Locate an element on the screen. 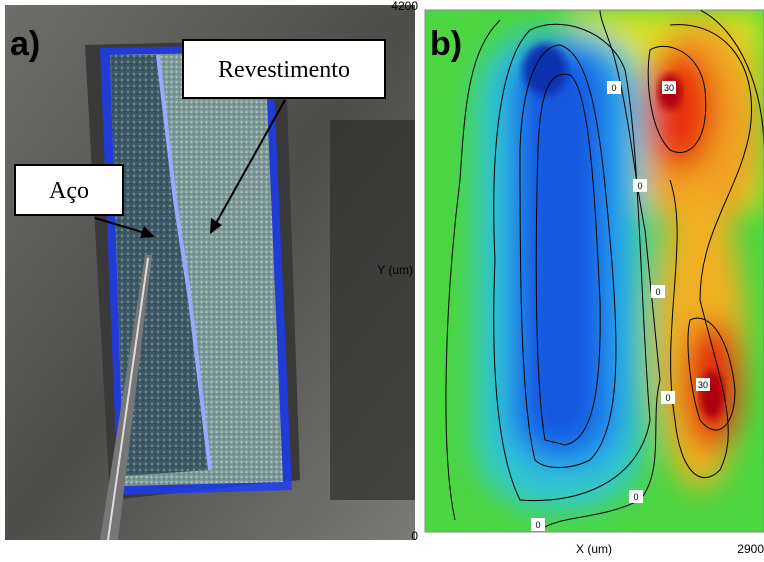  x-axis-label: X (um) is located at coordinates (594, 549).